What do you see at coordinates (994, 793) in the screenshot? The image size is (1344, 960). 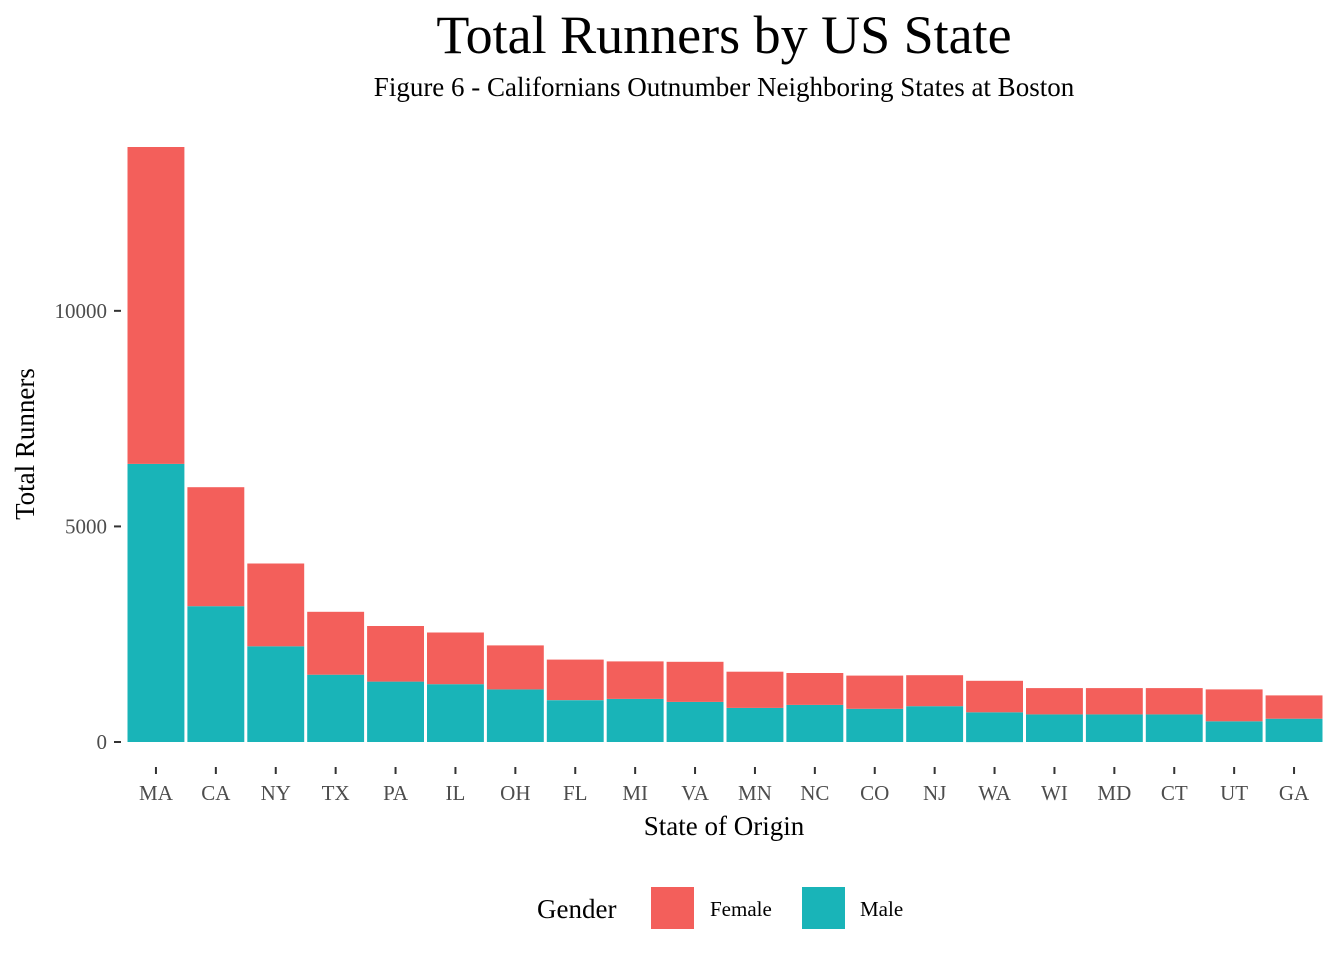 I see `x-tick-label-wa: WA` at bounding box center [994, 793].